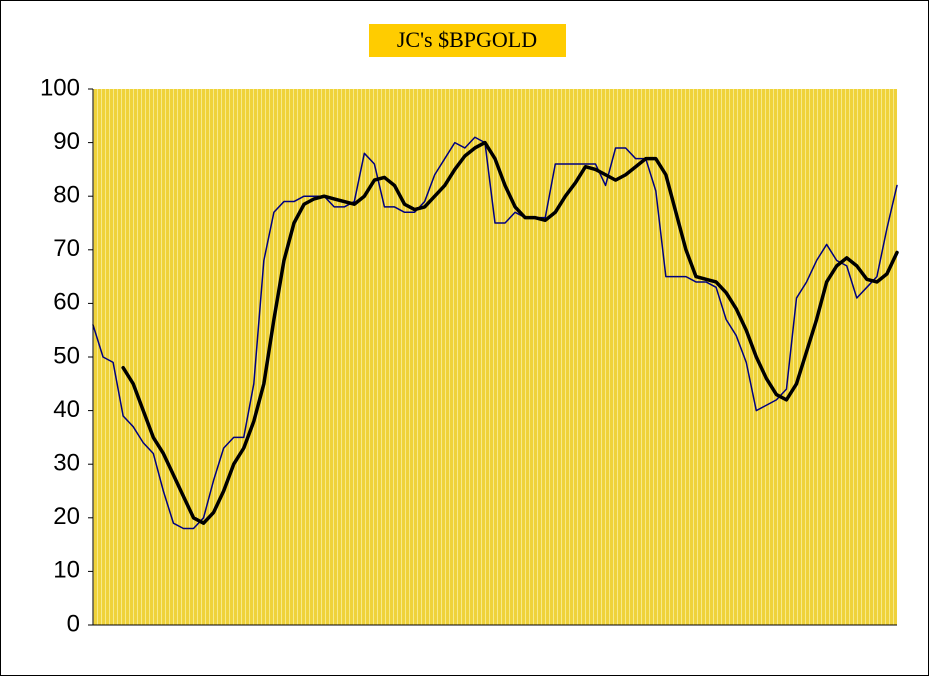 This screenshot has height=676, width=929. Describe the element at coordinates (66, 355) in the screenshot. I see `y-tick-label: 50` at that location.